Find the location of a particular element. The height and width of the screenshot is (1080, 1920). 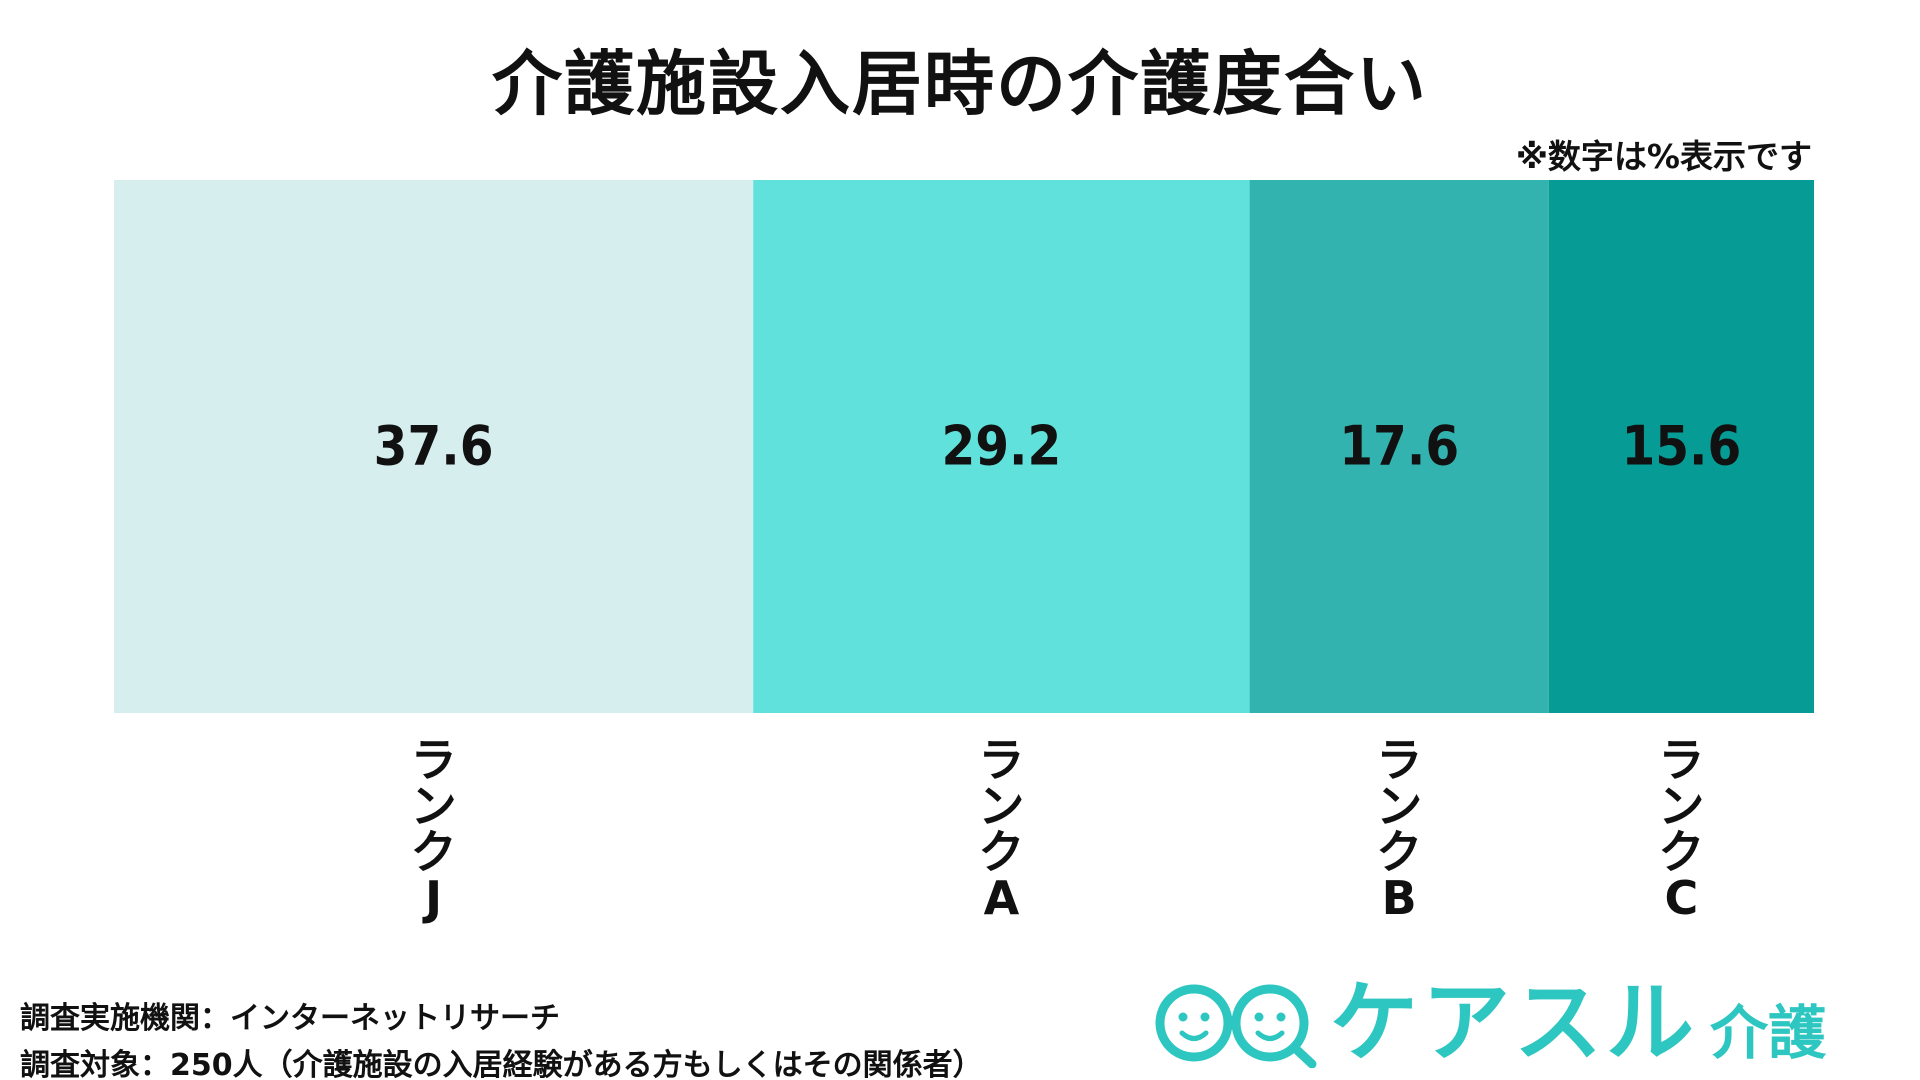

logo-subtext: 介護 is located at coordinates (1768, 1033).